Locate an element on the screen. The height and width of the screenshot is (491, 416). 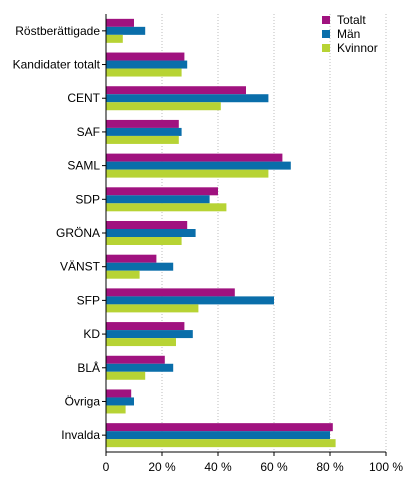
bar-män-10 is located at coordinates (140, 367).